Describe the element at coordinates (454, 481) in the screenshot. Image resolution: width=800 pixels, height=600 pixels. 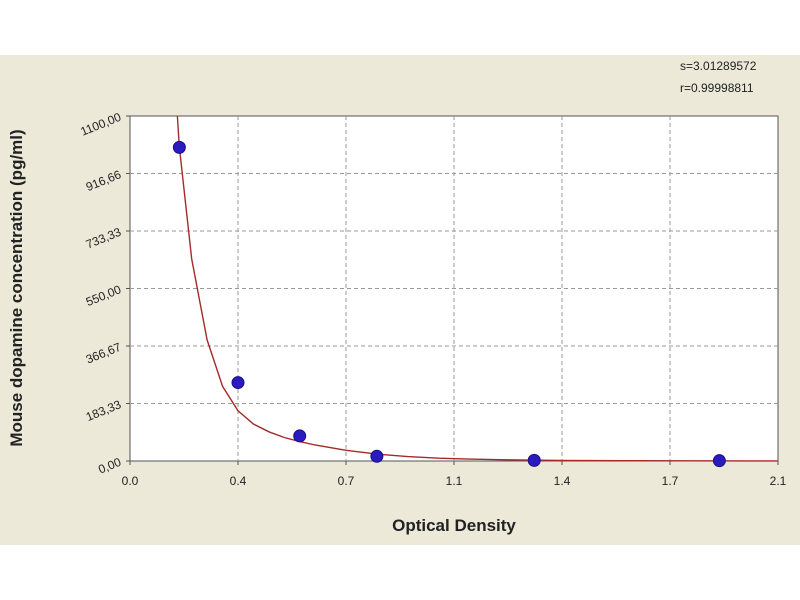
I see `x-tick-label: 1.1` at that location.